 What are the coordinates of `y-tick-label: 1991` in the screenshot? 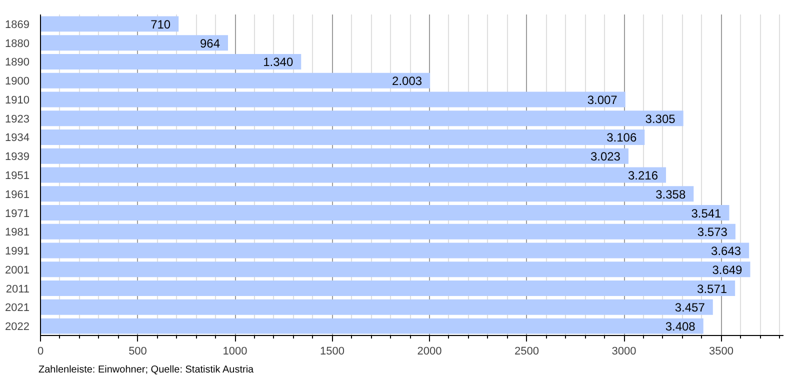 It's located at (17, 252).